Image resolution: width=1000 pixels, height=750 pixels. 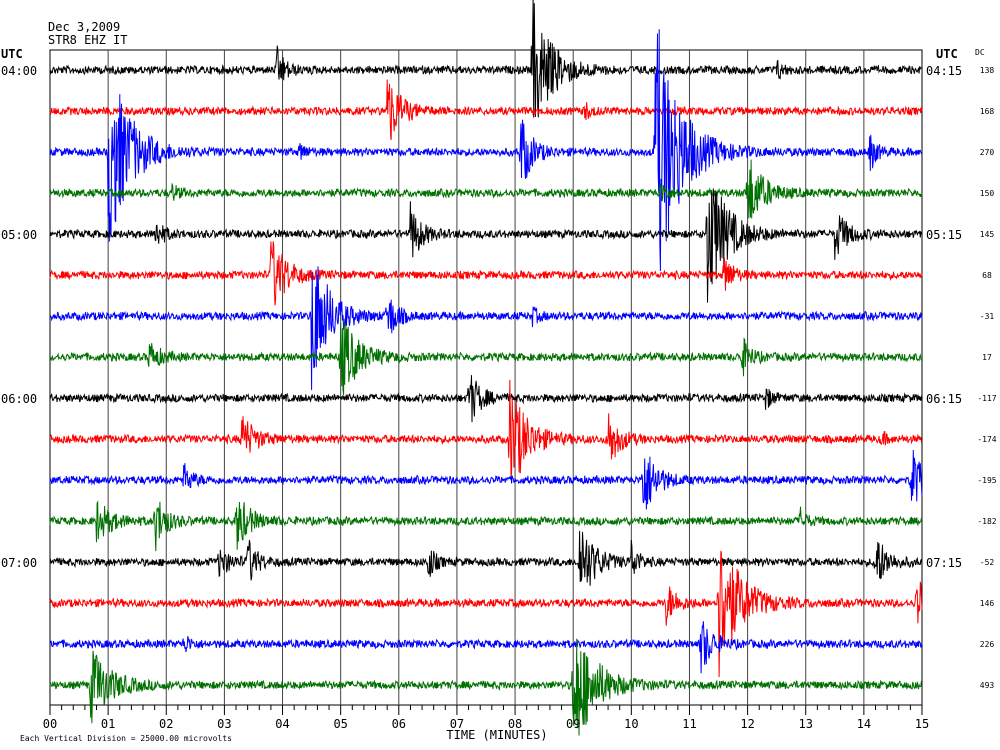 What do you see at coordinates (12, 54) in the screenshot?
I see `left-utc-label: UTC` at bounding box center [12, 54].